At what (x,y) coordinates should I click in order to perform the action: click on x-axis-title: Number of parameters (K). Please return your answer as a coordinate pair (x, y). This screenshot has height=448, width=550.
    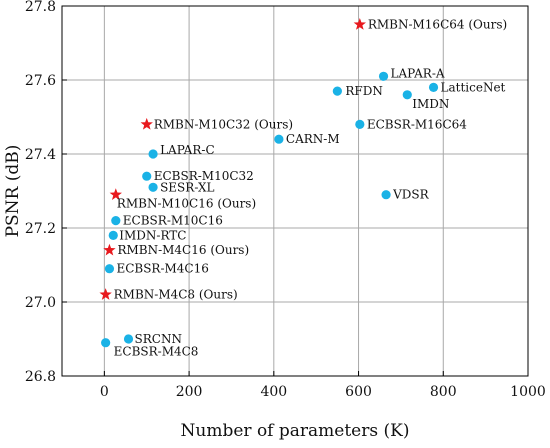
    Looking at the image, I should click on (295, 431).